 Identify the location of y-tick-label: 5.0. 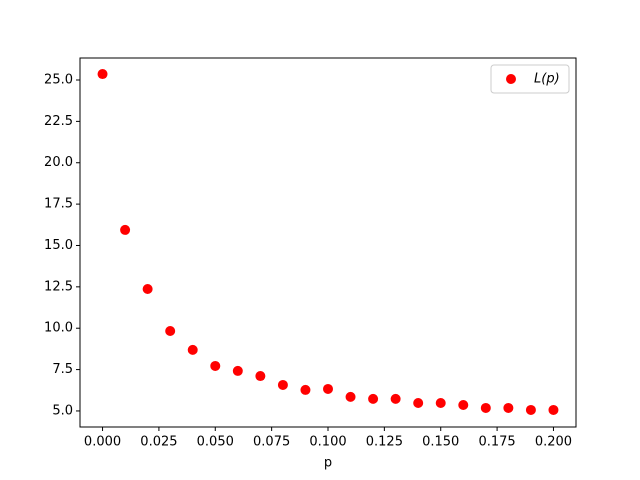
(62, 410).